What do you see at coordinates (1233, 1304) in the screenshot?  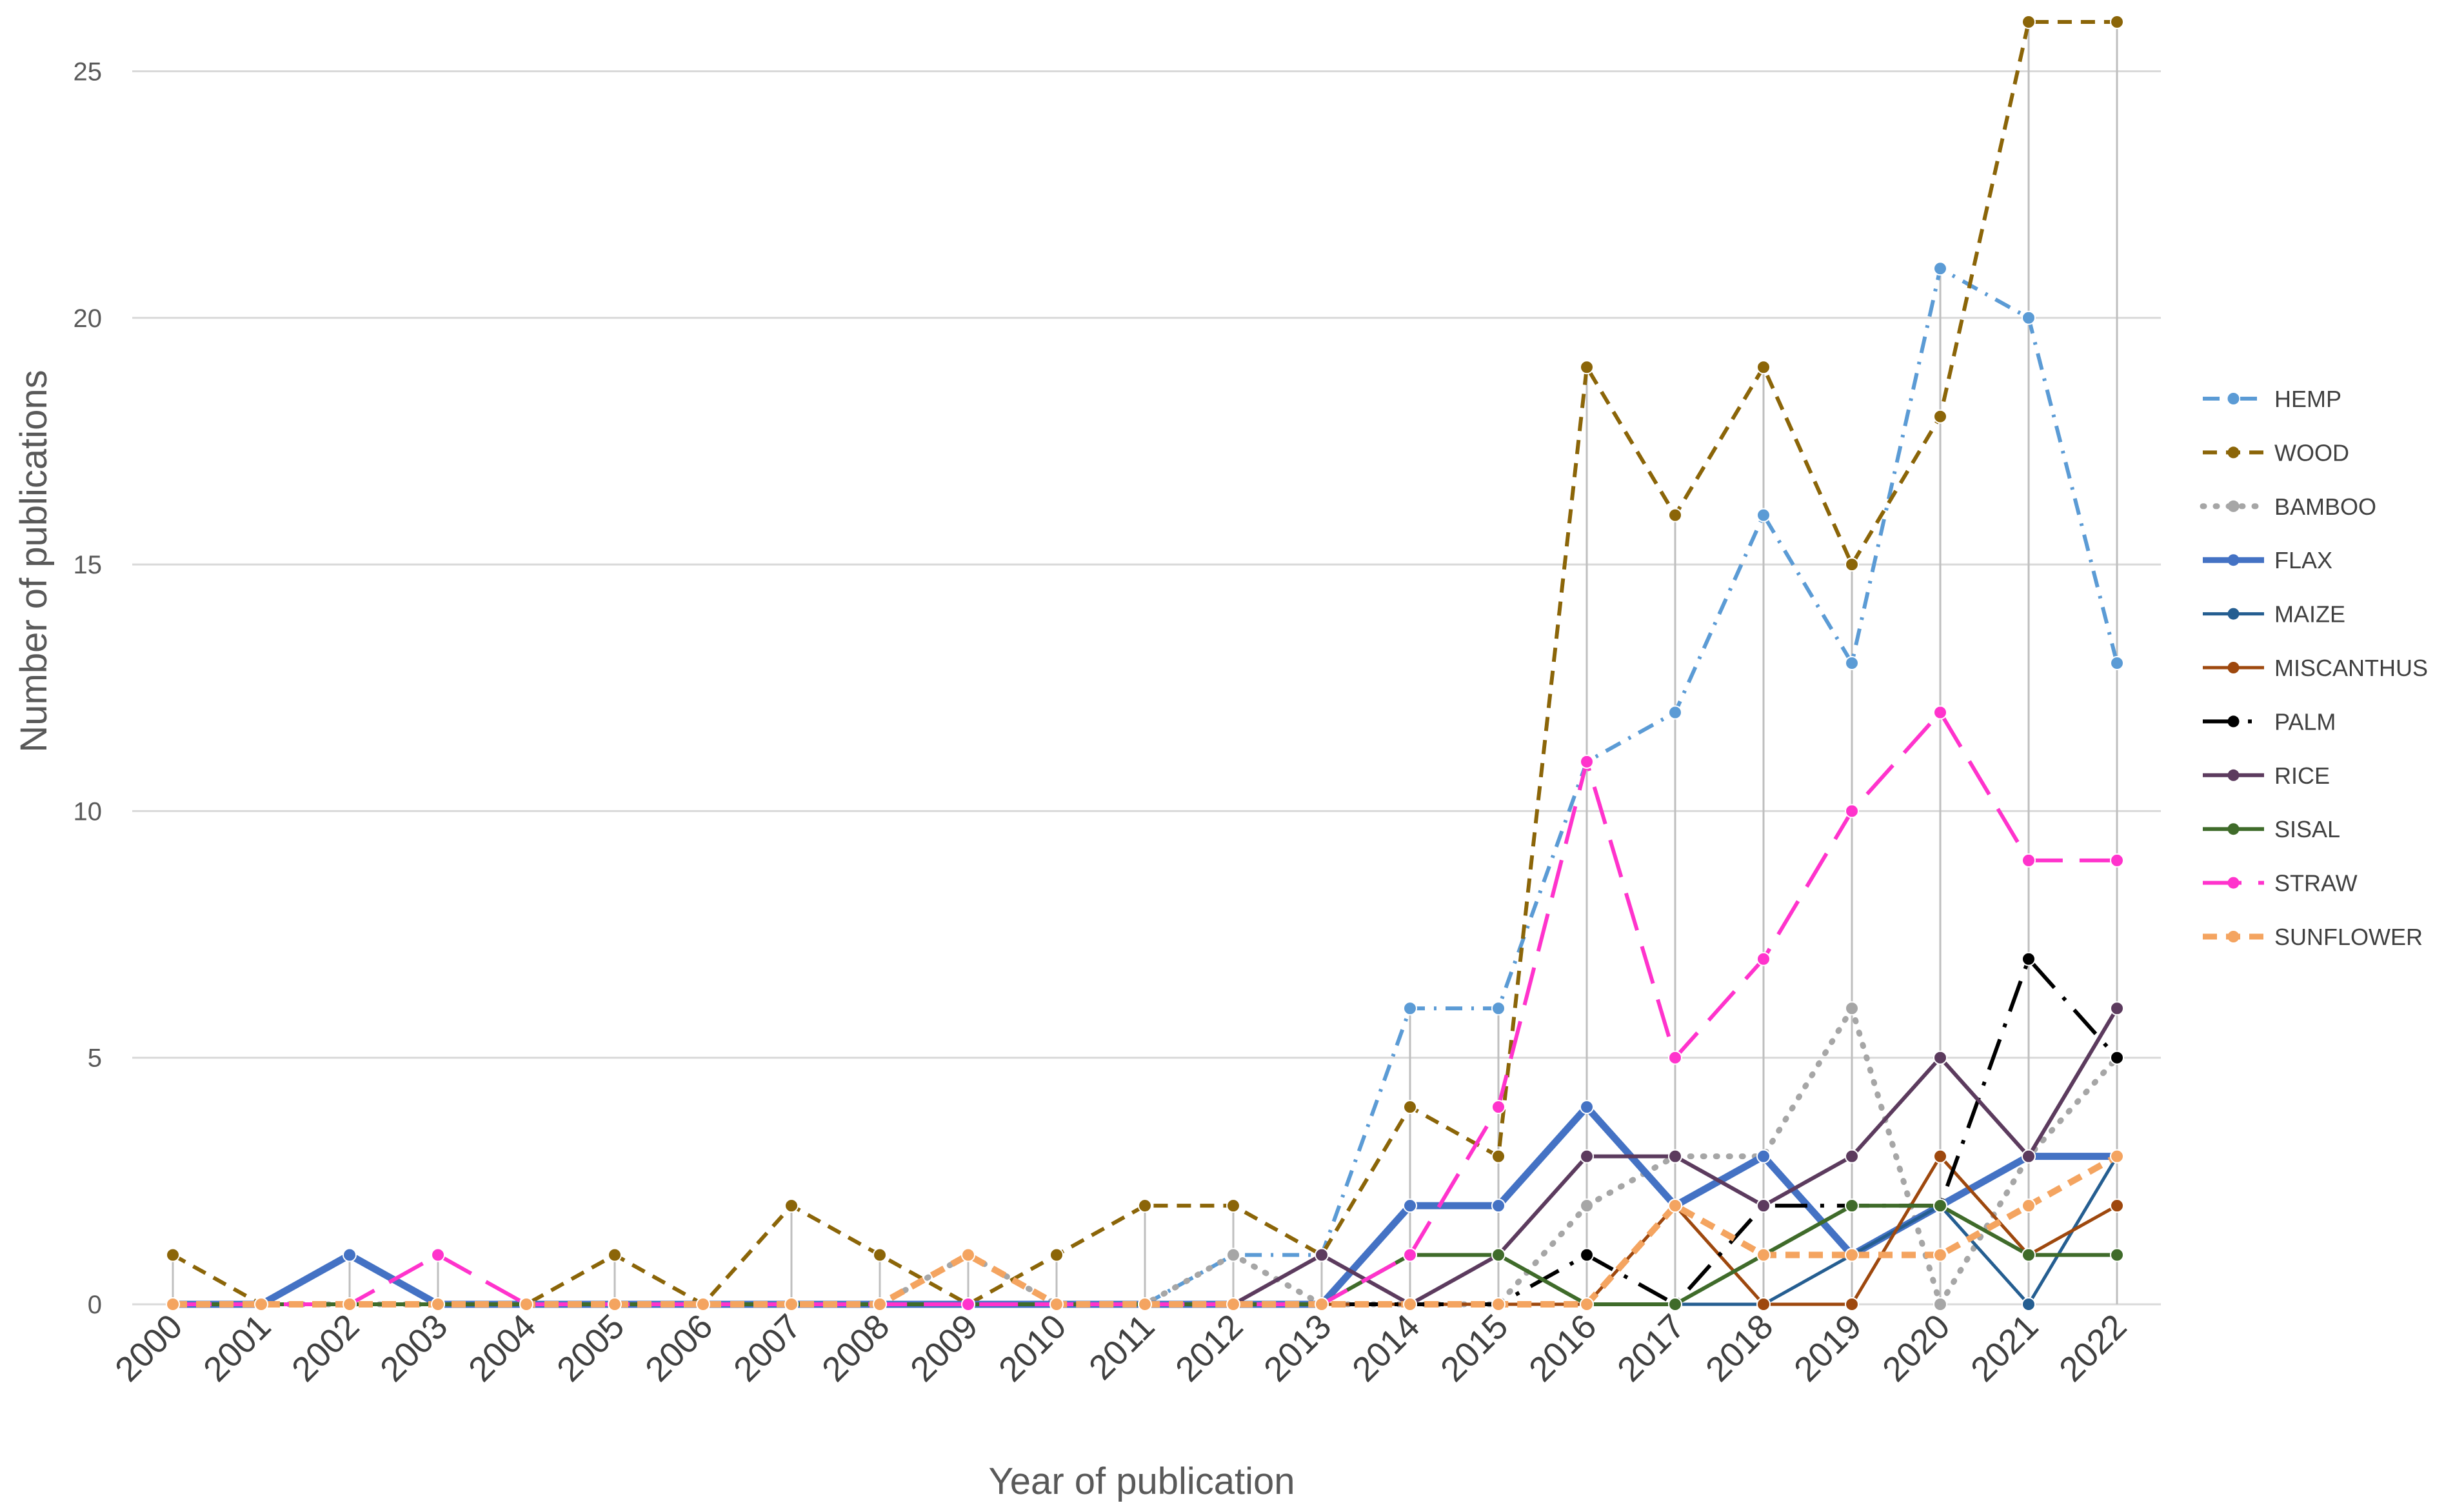 I see `point-sunflower-2012` at bounding box center [1233, 1304].